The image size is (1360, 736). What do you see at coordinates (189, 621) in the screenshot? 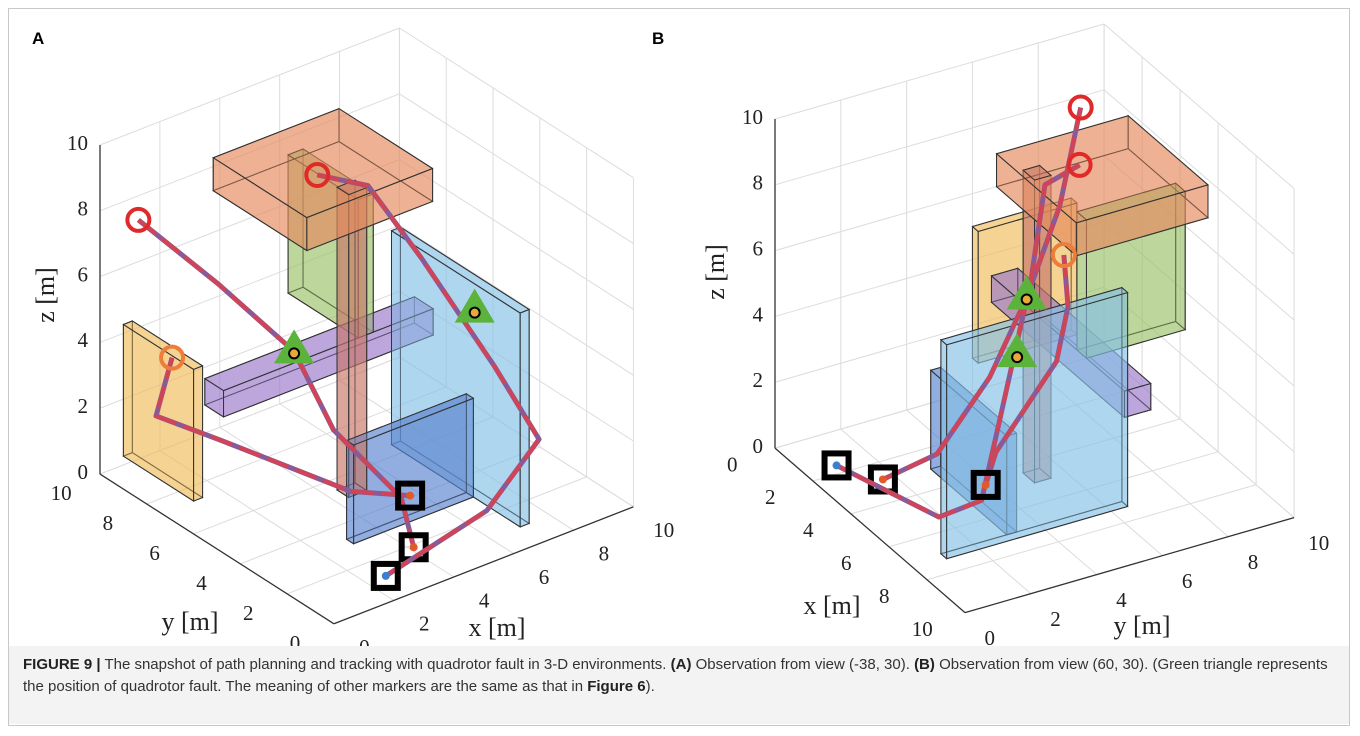
I see `axis-title: y [m]` at bounding box center [189, 621].